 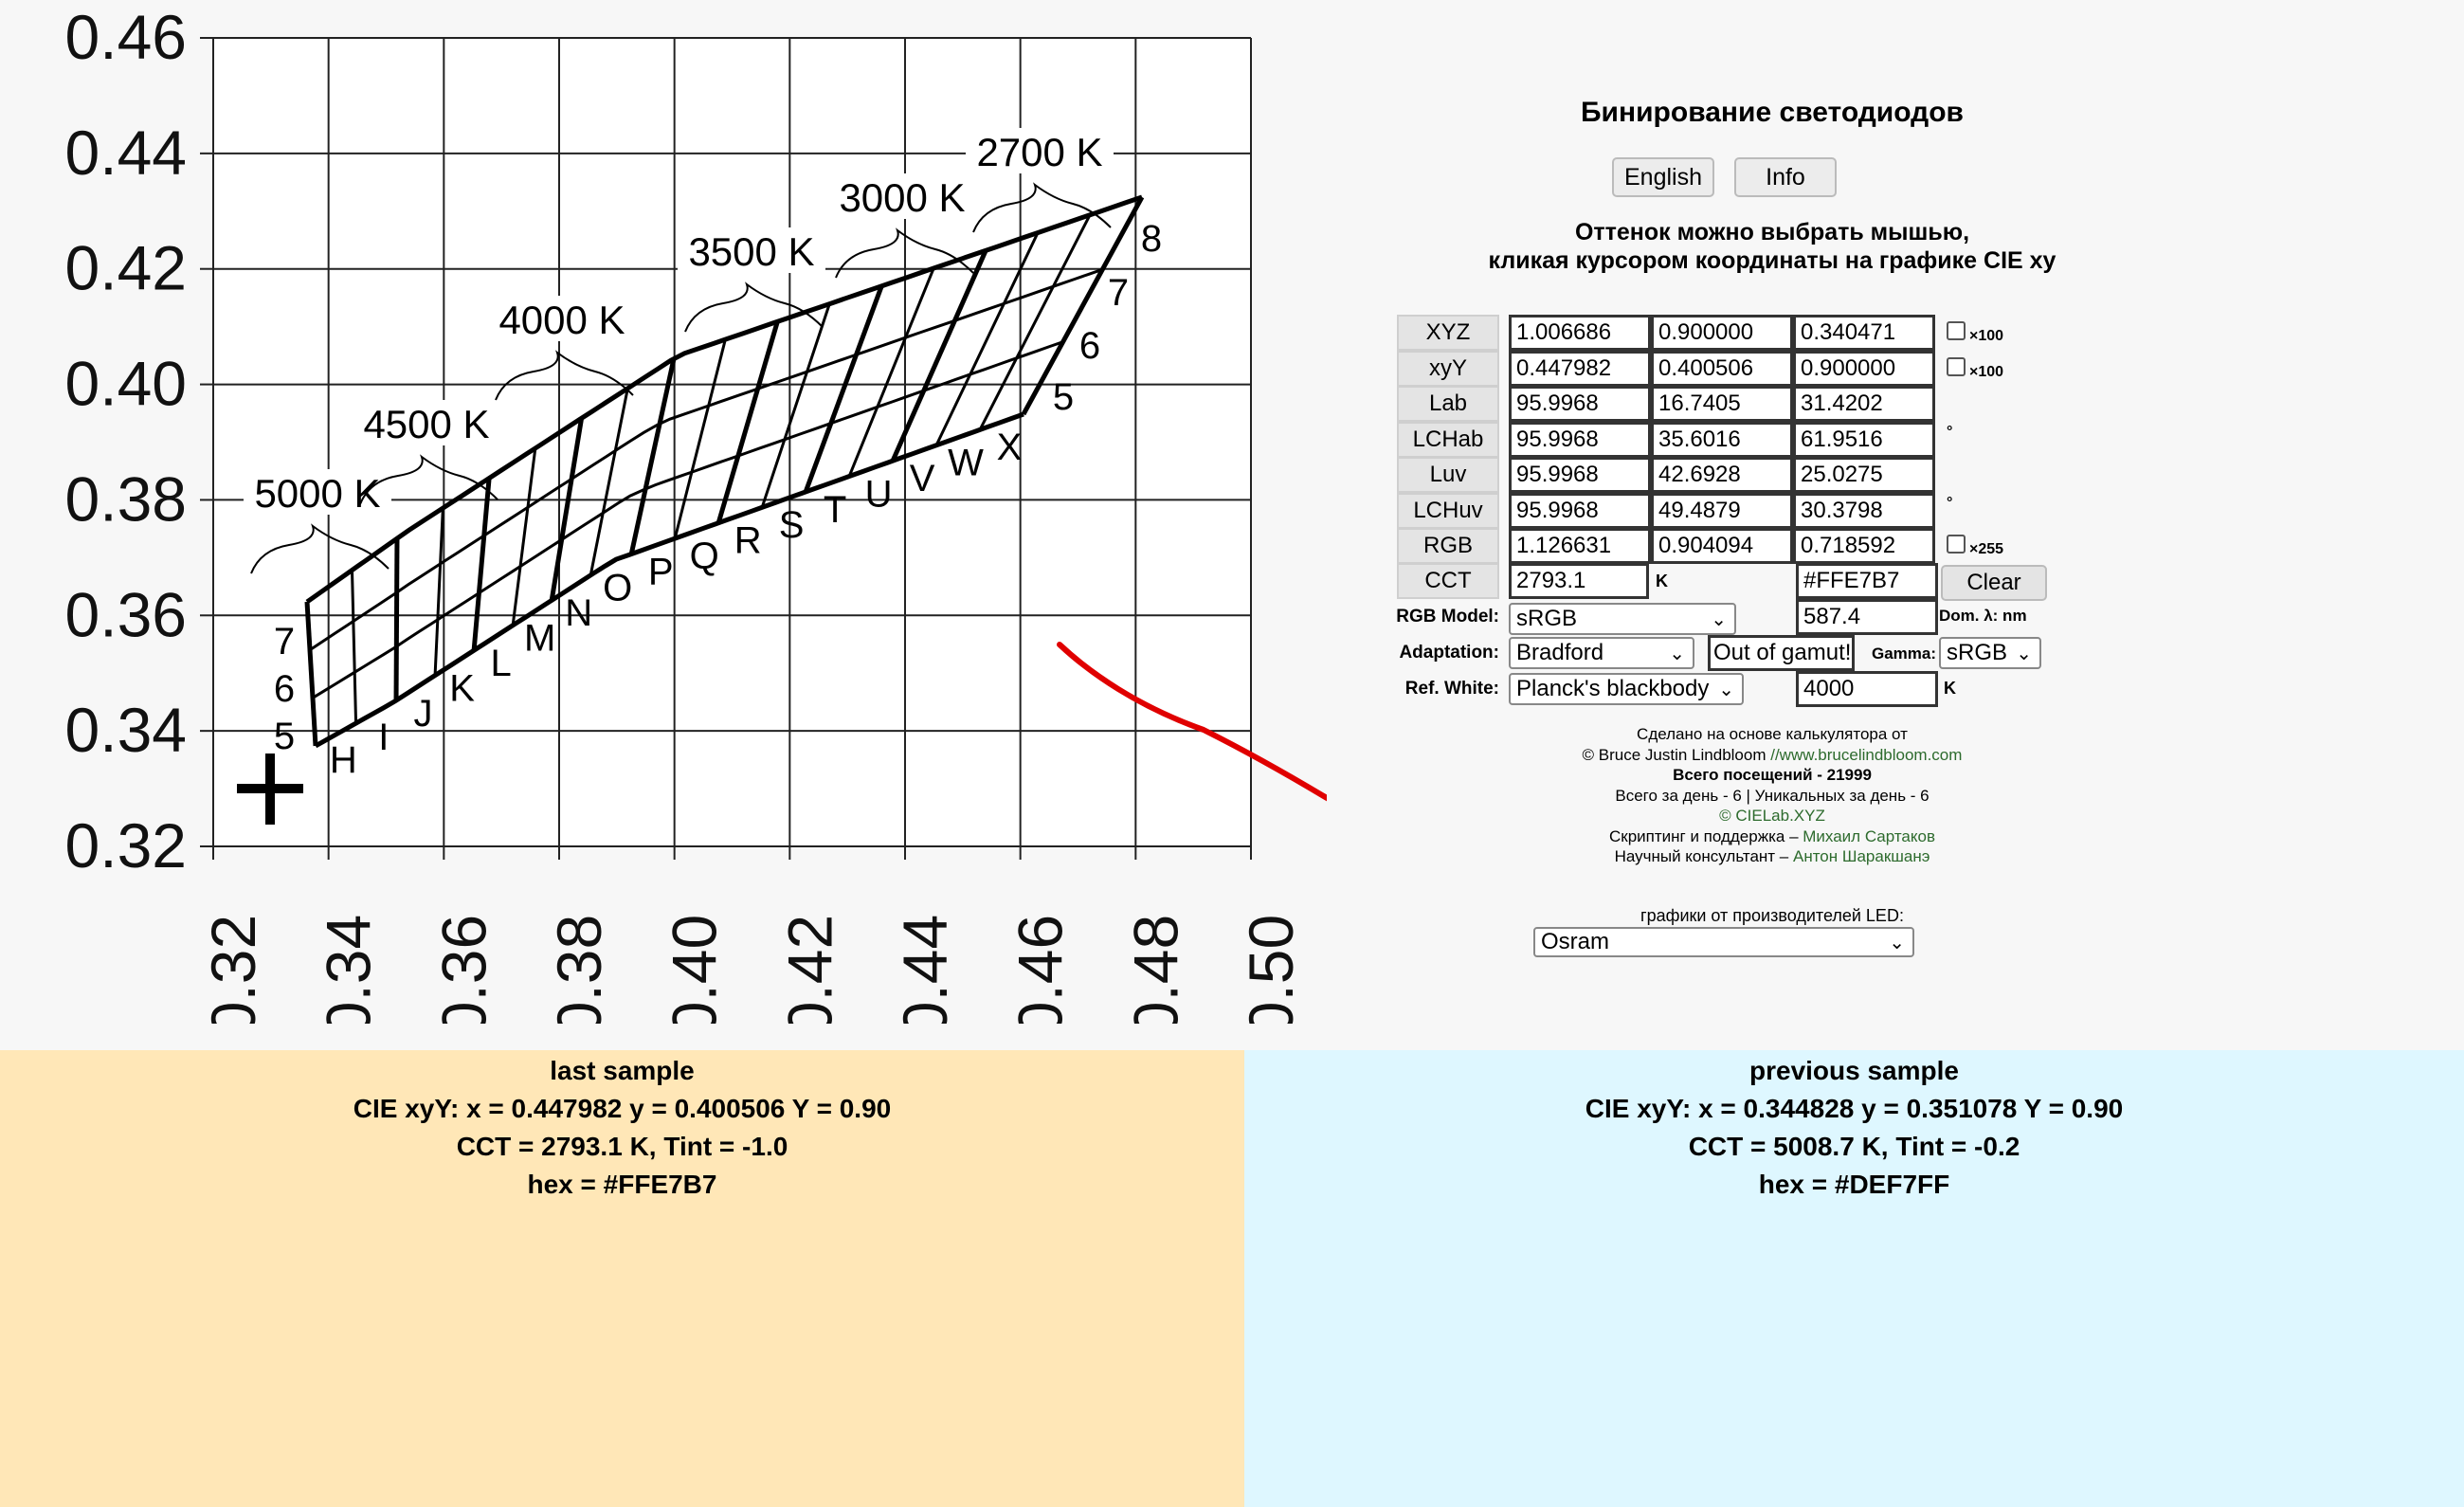 I want to click on scripting-credit: Скриптинг и поддержка – Михаил Сартаков, so click(x=1772, y=836).